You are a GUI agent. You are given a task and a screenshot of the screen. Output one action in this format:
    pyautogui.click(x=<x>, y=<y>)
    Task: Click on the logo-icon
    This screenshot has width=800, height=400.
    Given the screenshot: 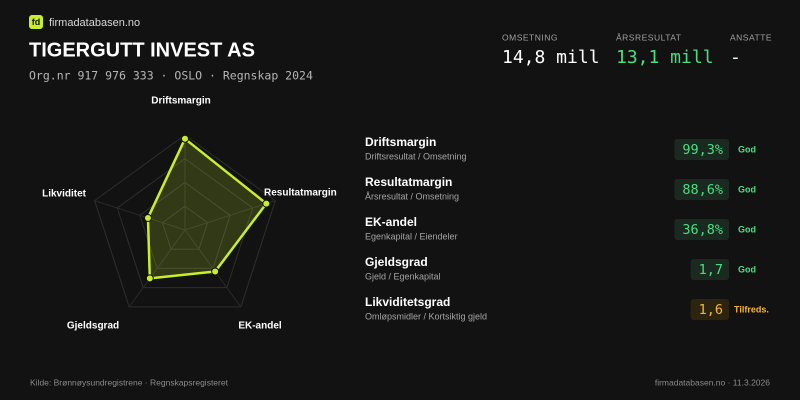 What is the action you would take?
    pyautogui.click(x=36, y=22)
    